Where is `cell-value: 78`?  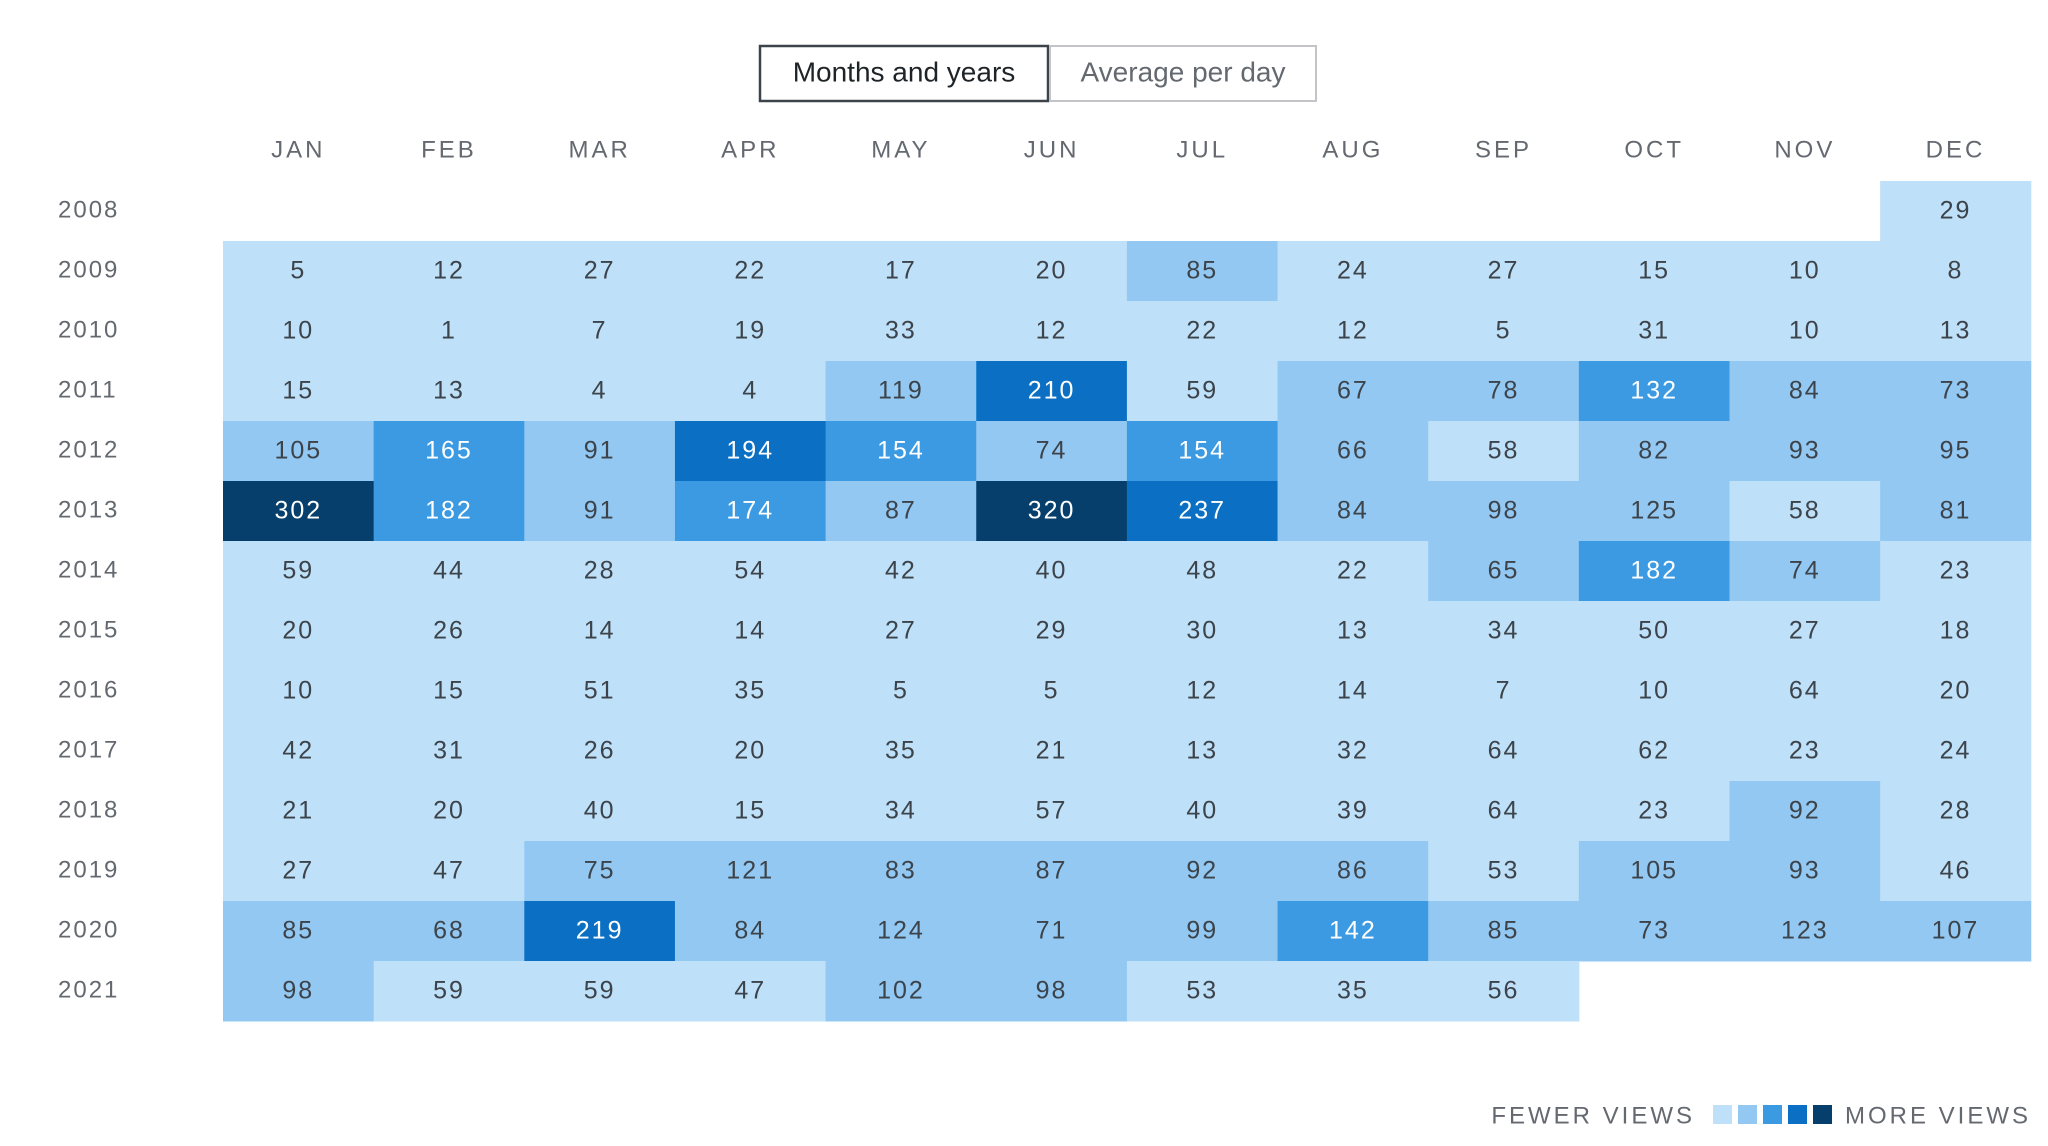
cell-value: 78 is located at coordinates (1504, 391).